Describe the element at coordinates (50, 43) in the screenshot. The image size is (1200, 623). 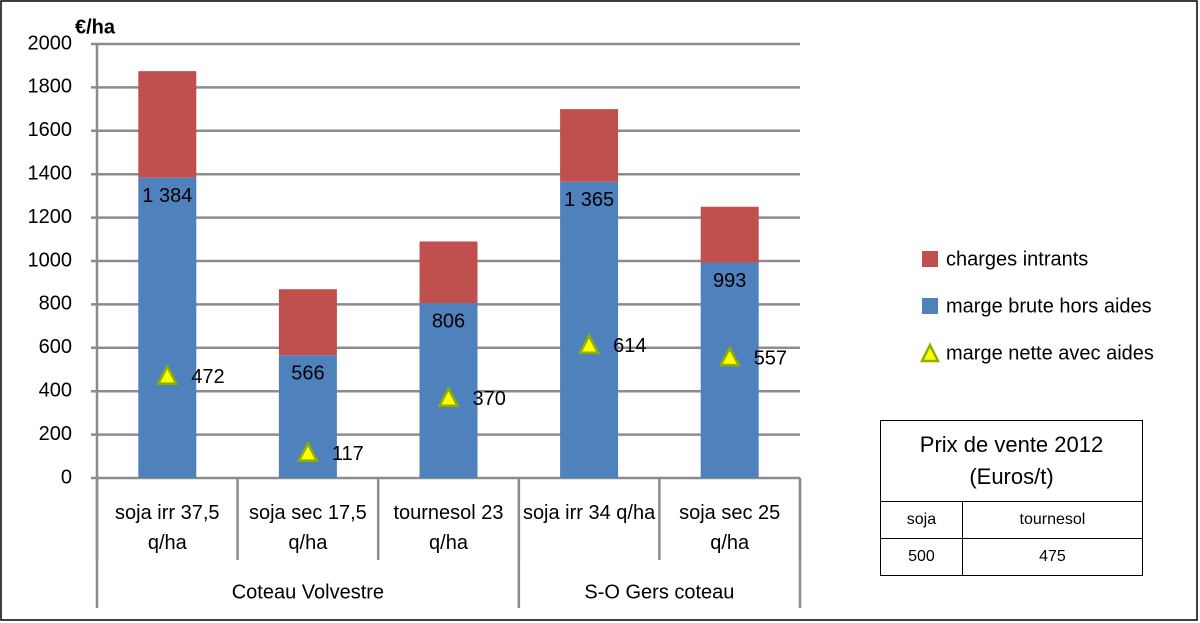
I see `y-tick-label: 2000` at that location.